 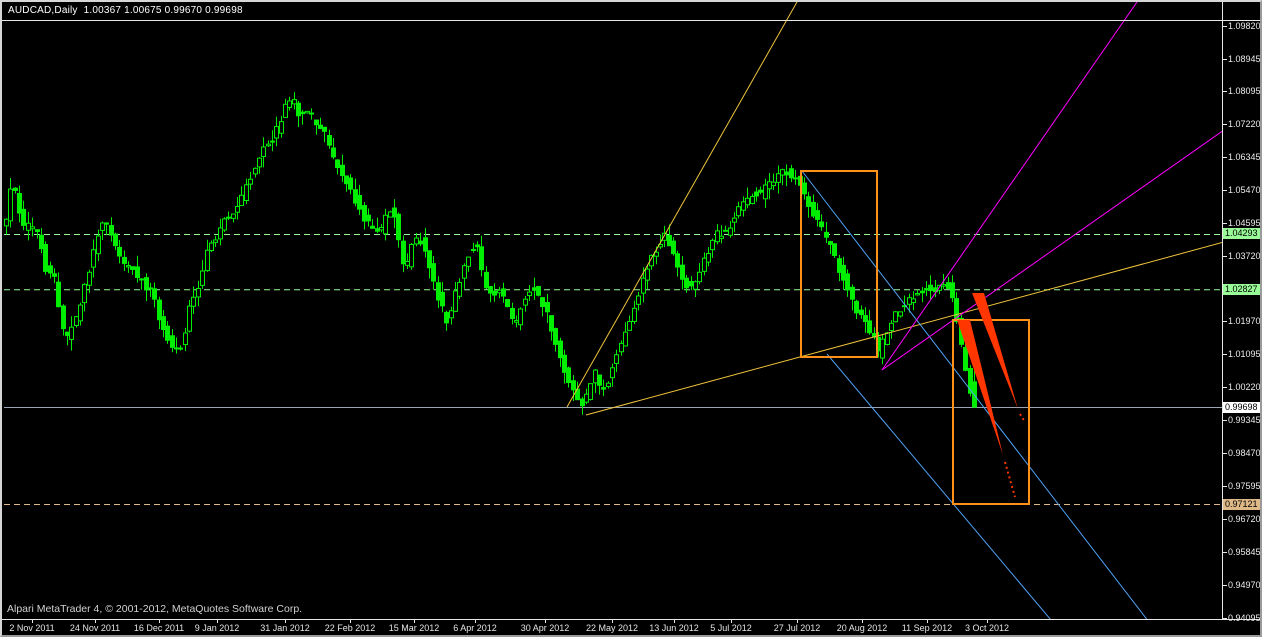 What do you see at coordinates (1244, 25) in the screenshot?
I see `price-tick-label: 1.09820` at bounding box center [1244, 25].